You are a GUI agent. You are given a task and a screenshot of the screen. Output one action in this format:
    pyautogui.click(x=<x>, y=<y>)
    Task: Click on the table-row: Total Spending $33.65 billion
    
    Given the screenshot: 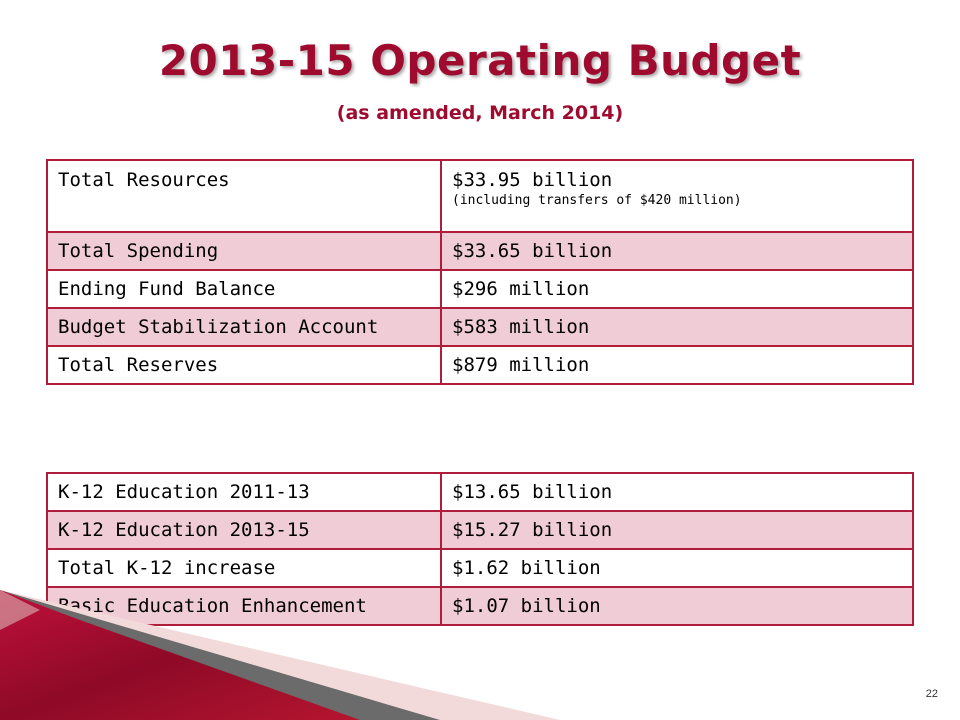 What is the action you would take?
    pyautogui.click(x=480, y=251)
    